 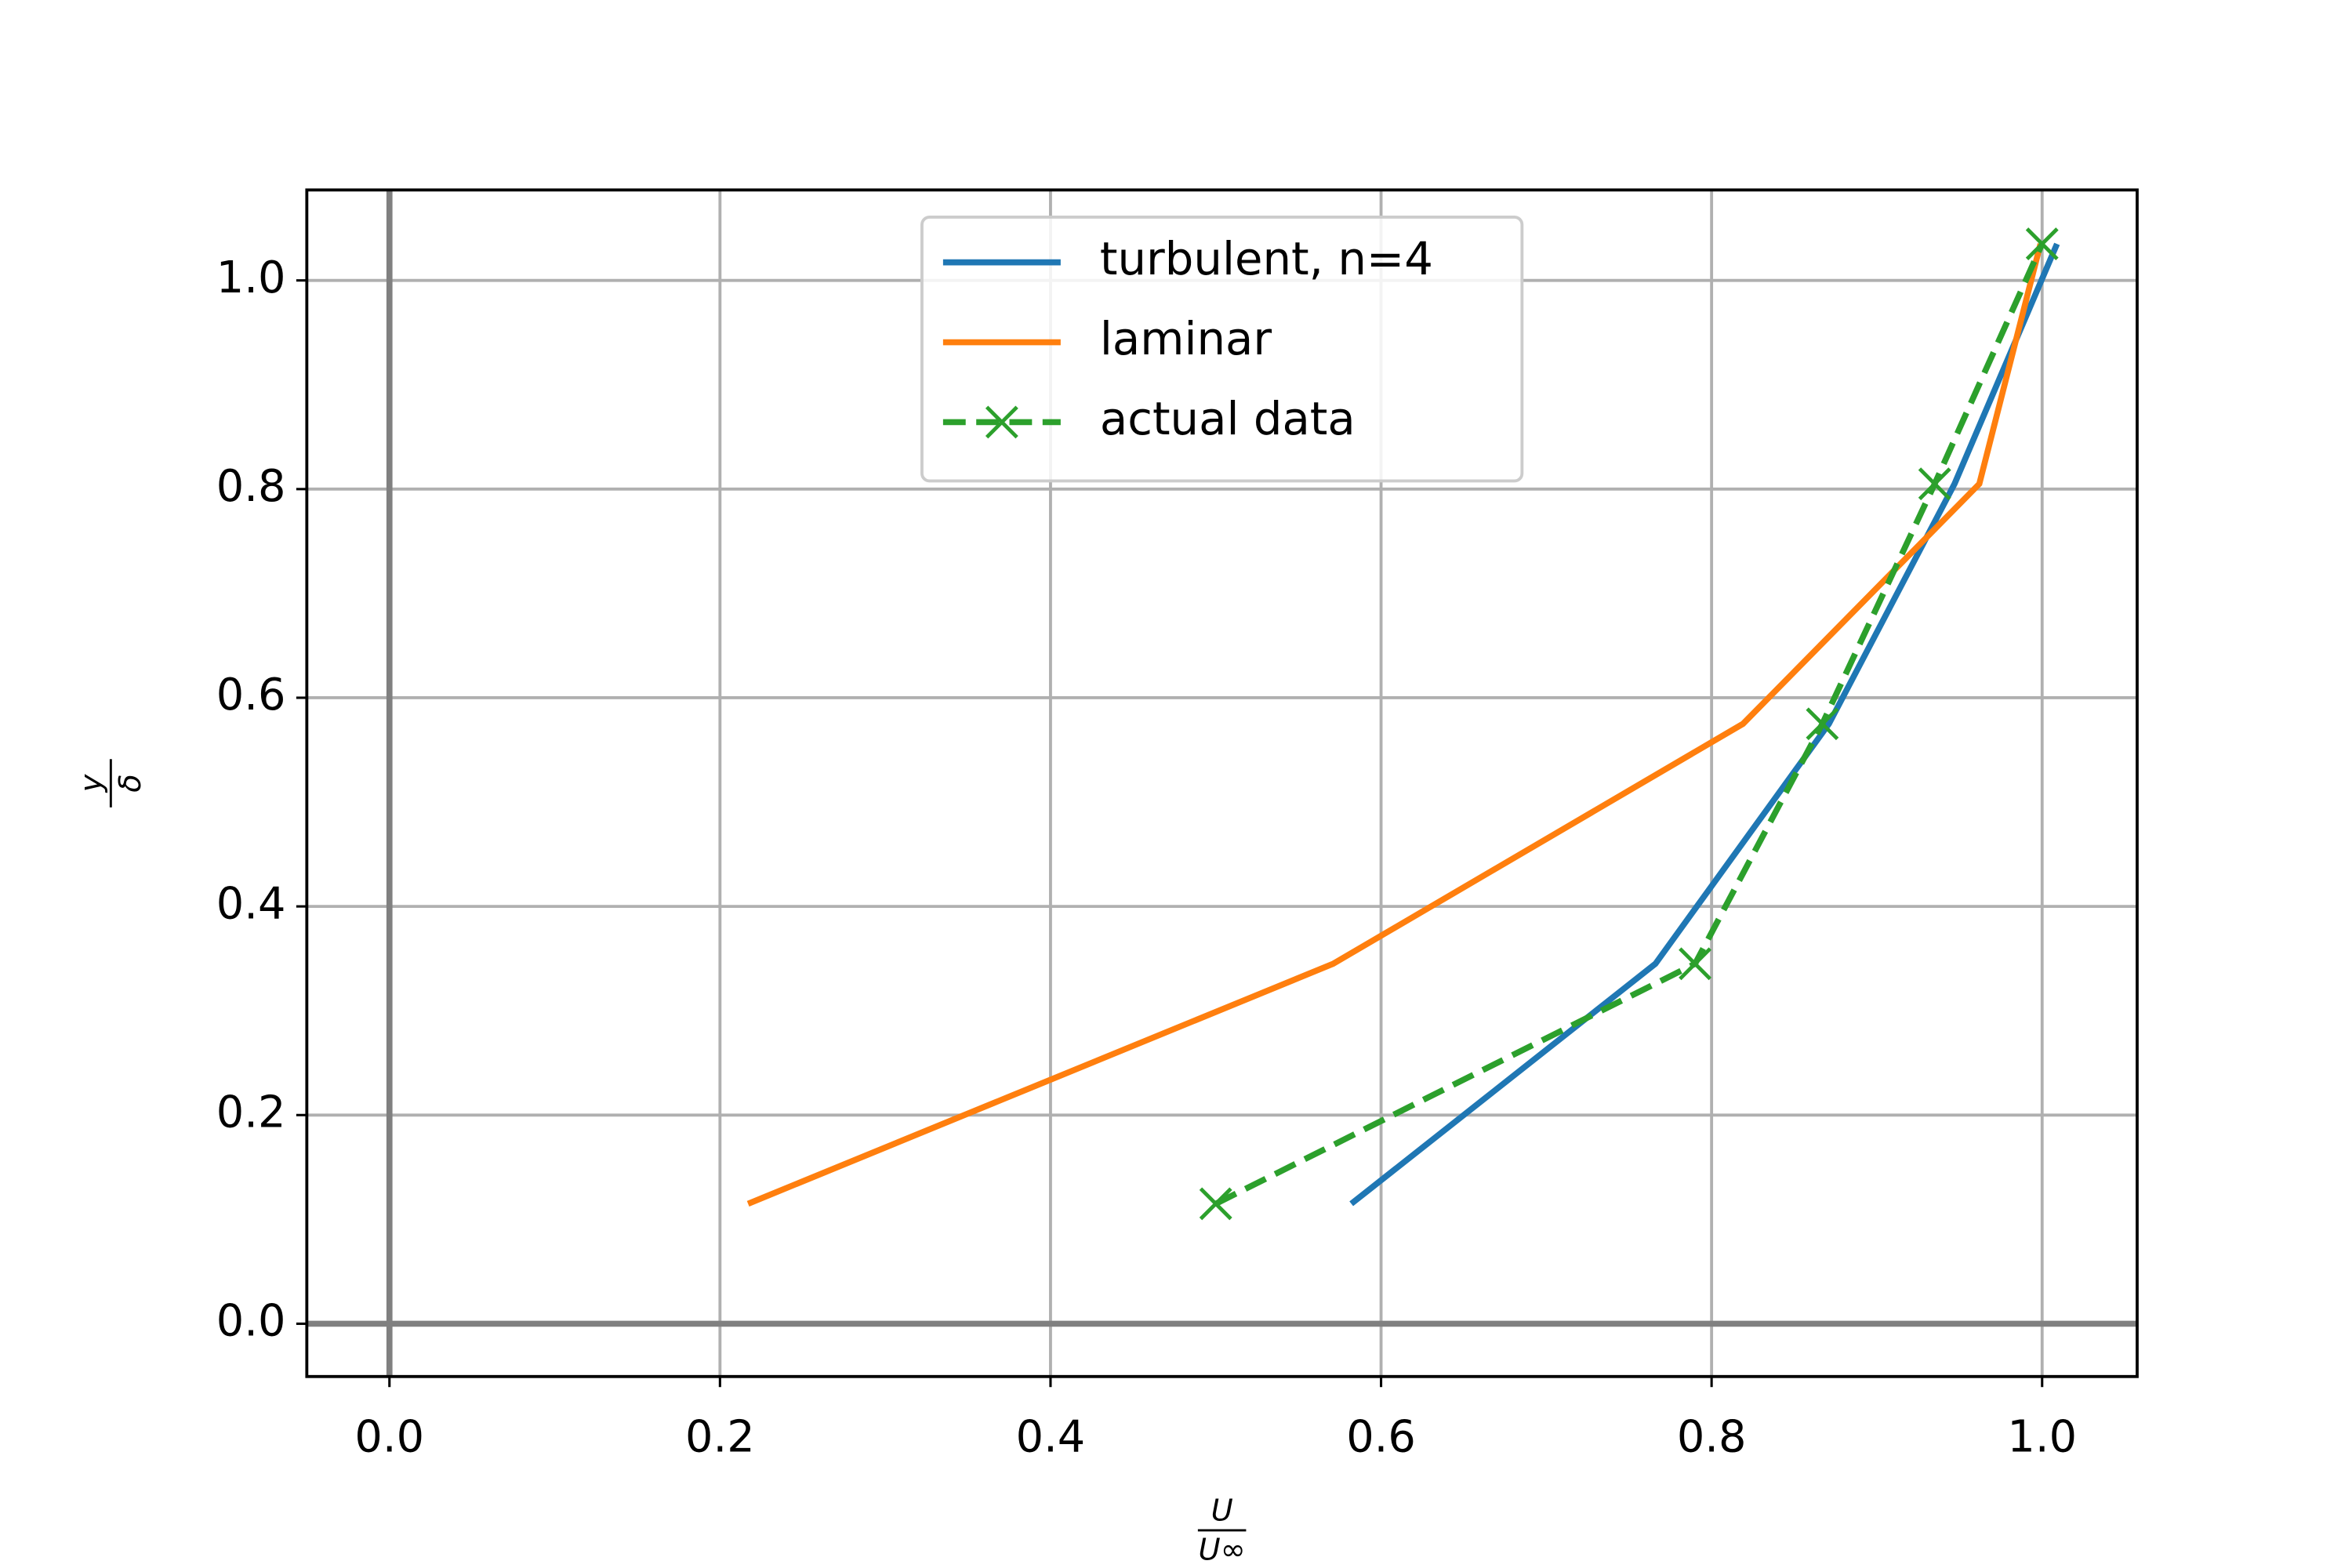 I want to click on x-tick-label: 0.6, so click(x=1381, y=1437).